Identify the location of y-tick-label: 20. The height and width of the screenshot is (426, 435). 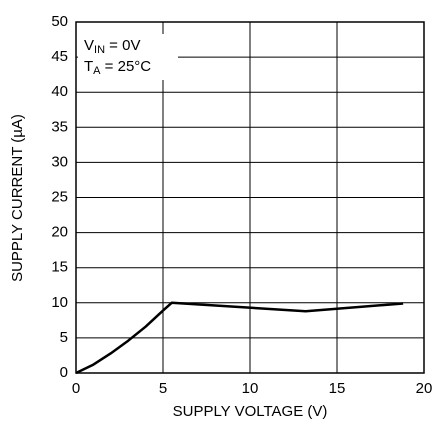
(59, 232).